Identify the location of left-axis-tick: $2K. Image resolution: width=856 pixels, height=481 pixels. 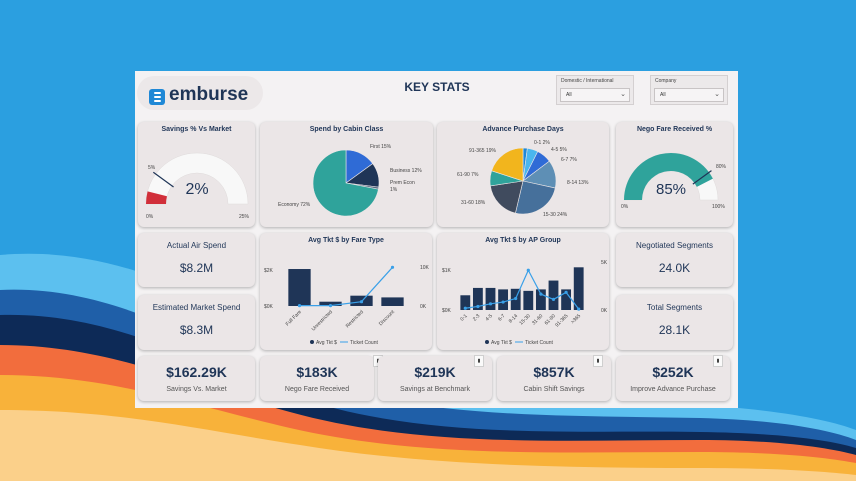
(269, 271).